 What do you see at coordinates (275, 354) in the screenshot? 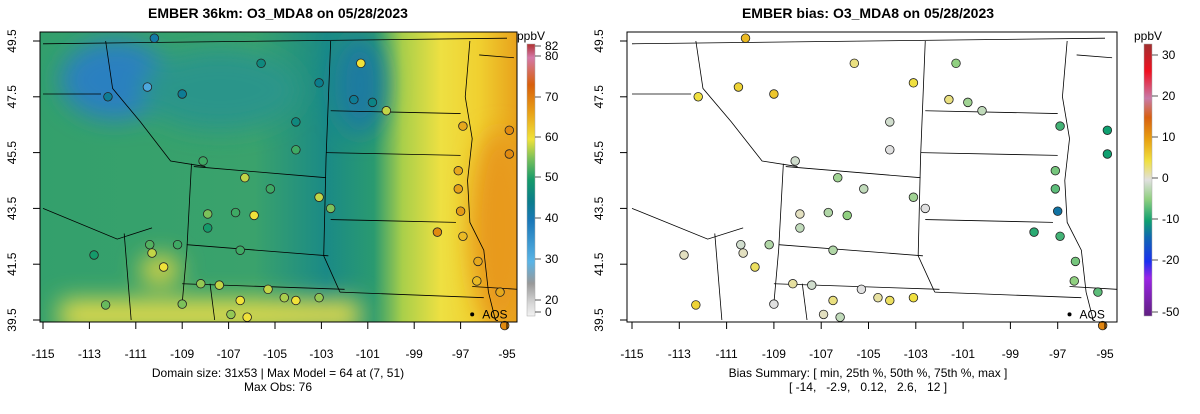
I see `x-tick-label: -105` at bounding box center [275, 354].